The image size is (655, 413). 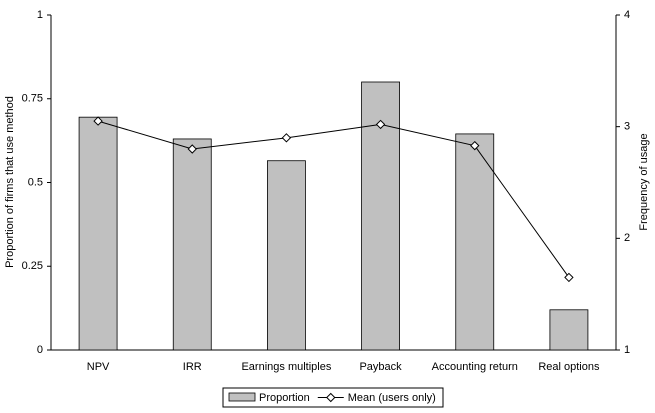 What do you see at coordinates (627, 350) in the screenshot?
I see `y2-tick-label: 1` at bounding box center [627, 350].